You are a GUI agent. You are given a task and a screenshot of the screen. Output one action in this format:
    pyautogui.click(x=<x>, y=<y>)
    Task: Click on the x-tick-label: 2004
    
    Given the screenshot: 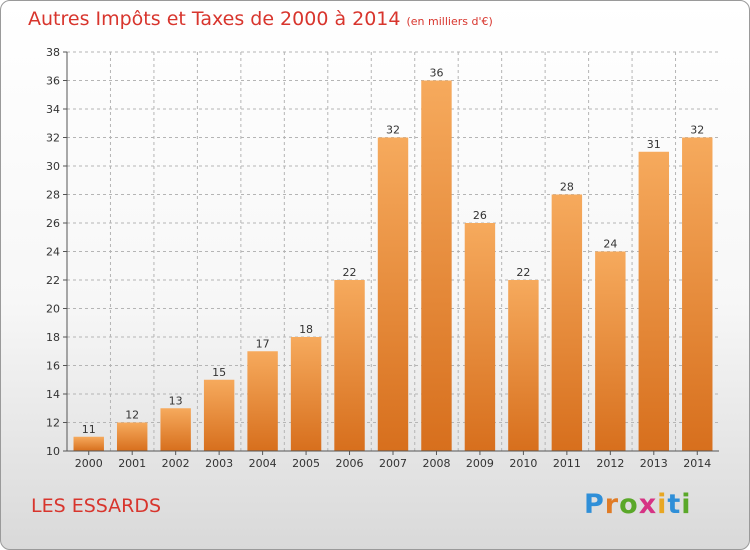 What is the action you would take?
    pyautogui.click(x=263, y=463)
    